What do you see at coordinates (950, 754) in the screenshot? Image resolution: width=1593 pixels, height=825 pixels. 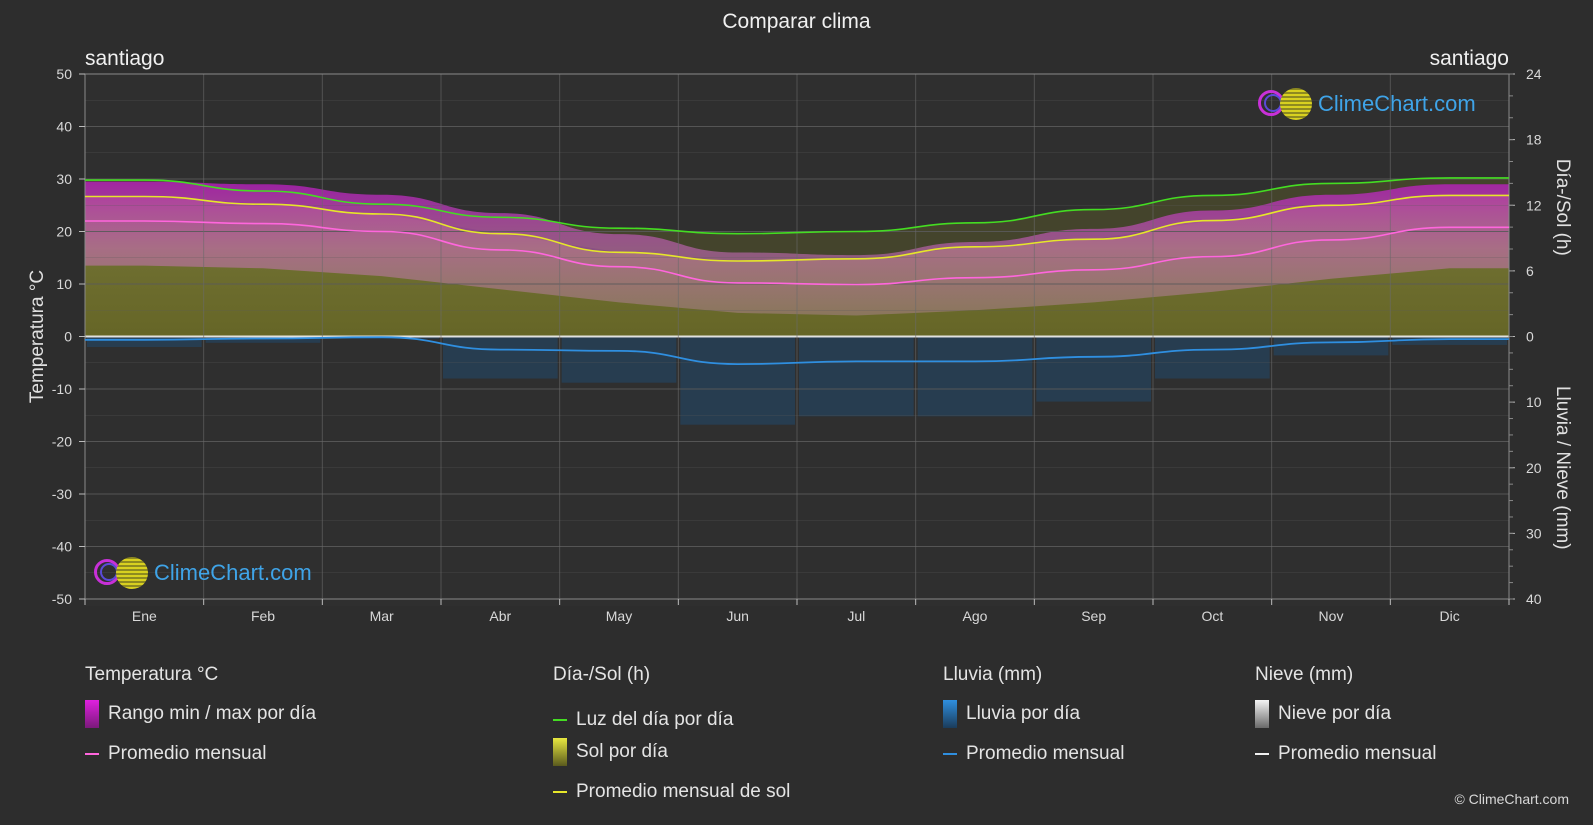 I see `rain-avg-swatch` at bounding box center [950, 754].